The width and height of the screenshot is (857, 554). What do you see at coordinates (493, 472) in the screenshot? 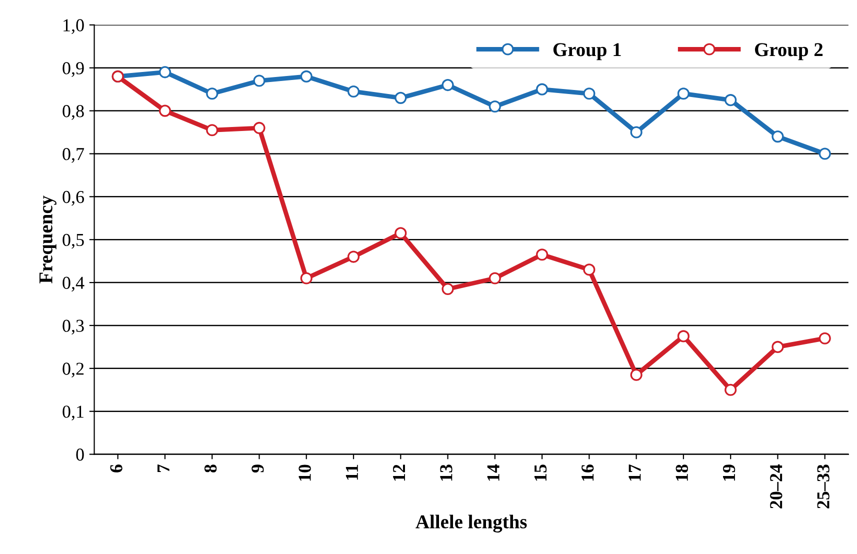
I see `x-tick-label: 14` at bounding box center [493, 472].